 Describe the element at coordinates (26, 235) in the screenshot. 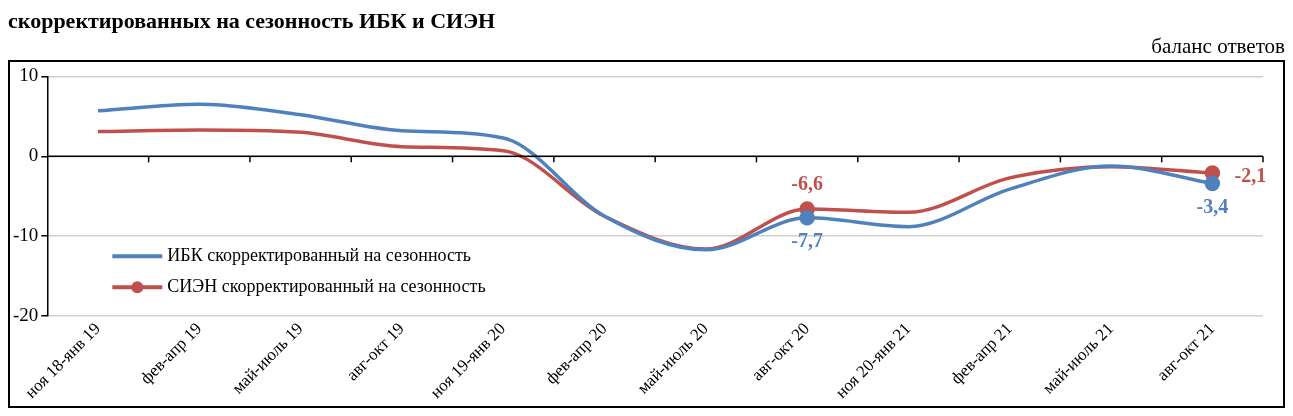

I see `y-tick-label: -10` at that location.